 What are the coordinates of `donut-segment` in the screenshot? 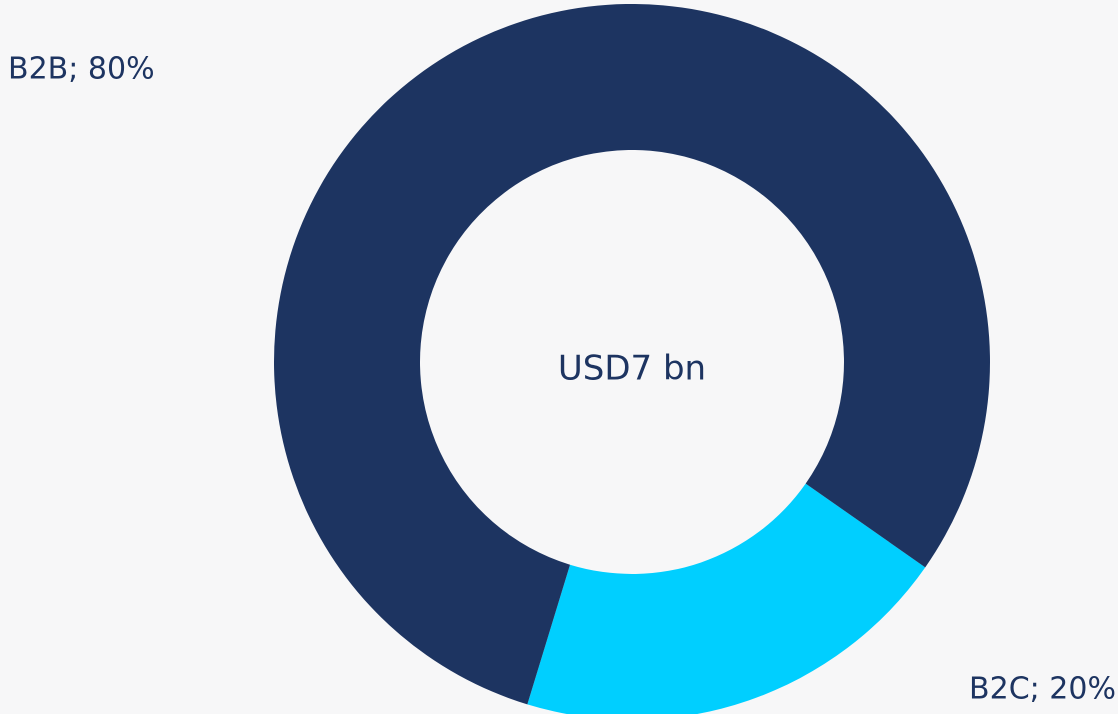 It's located at (726, 598).